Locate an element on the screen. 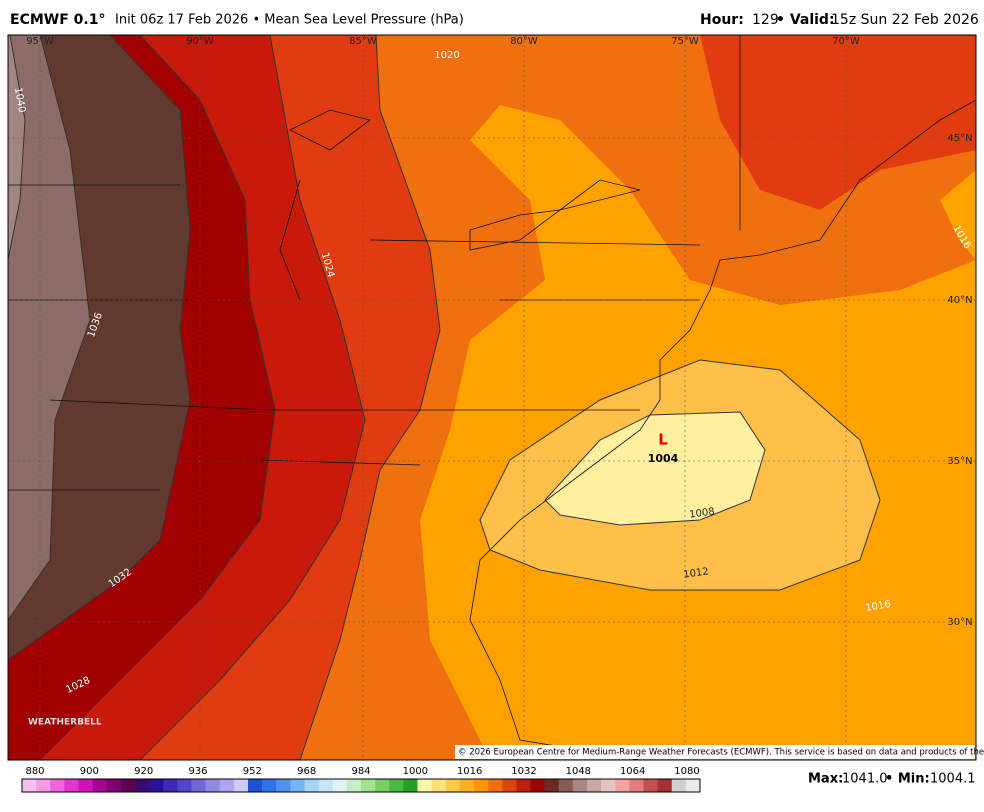 The height and width of the screenshot is (812, 984). colorbar-frame is located at coordinates (361, 785).